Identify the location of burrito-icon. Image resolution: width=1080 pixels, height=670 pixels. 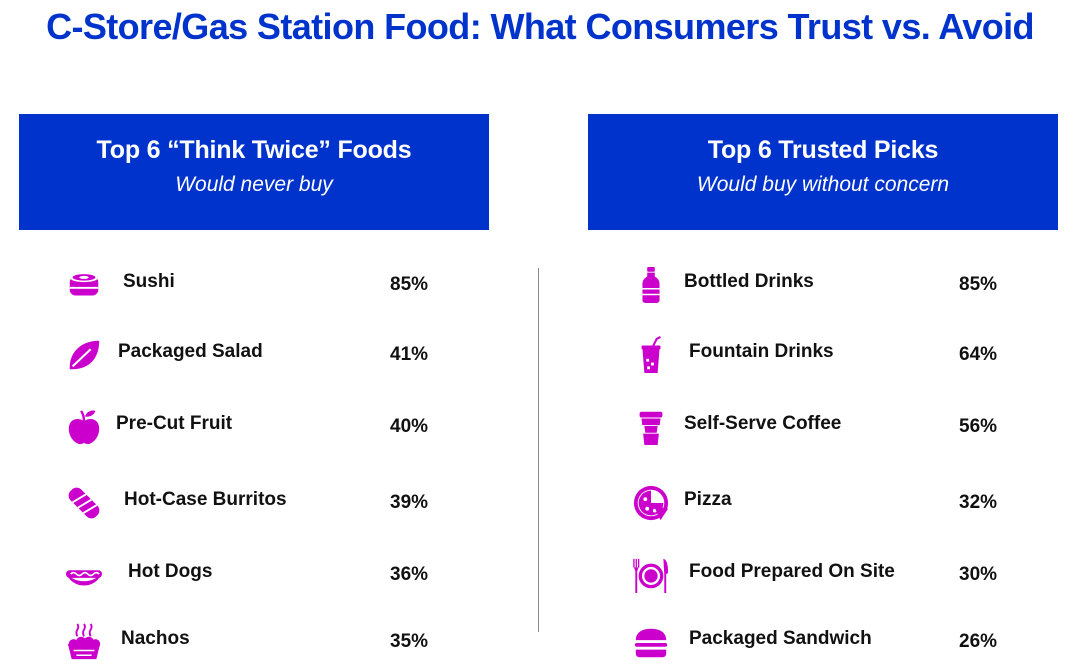
(84, 503).